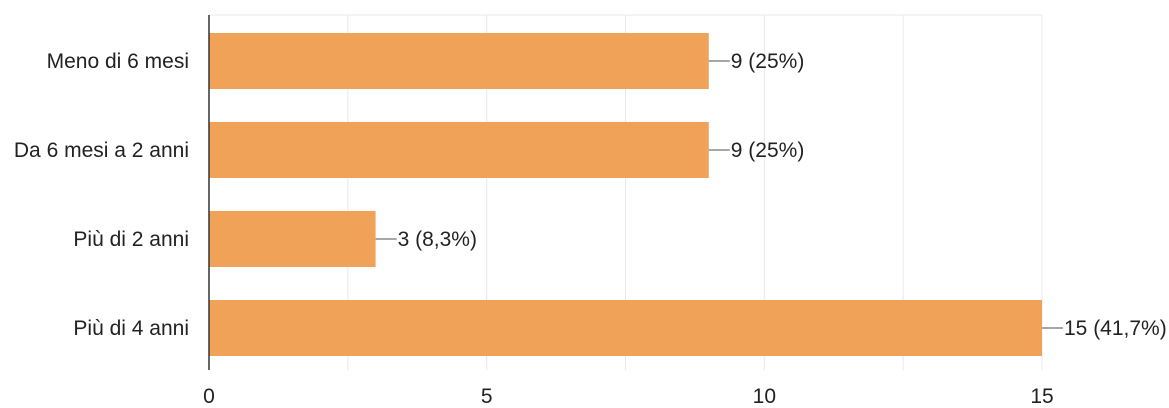 This screenshot has width=1169, height=408. Describe the element at coordinates (1041, 396) in the screenshot. I see `x-tick-label: 15` at that location.